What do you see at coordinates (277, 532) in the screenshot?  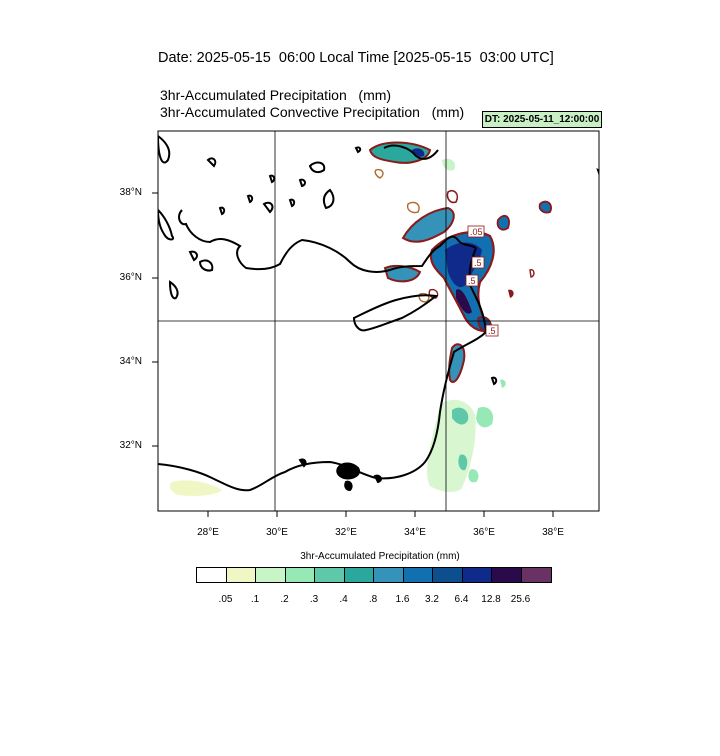 I see `lon-label-30e: 30°E` at bounding box center [277, 532].